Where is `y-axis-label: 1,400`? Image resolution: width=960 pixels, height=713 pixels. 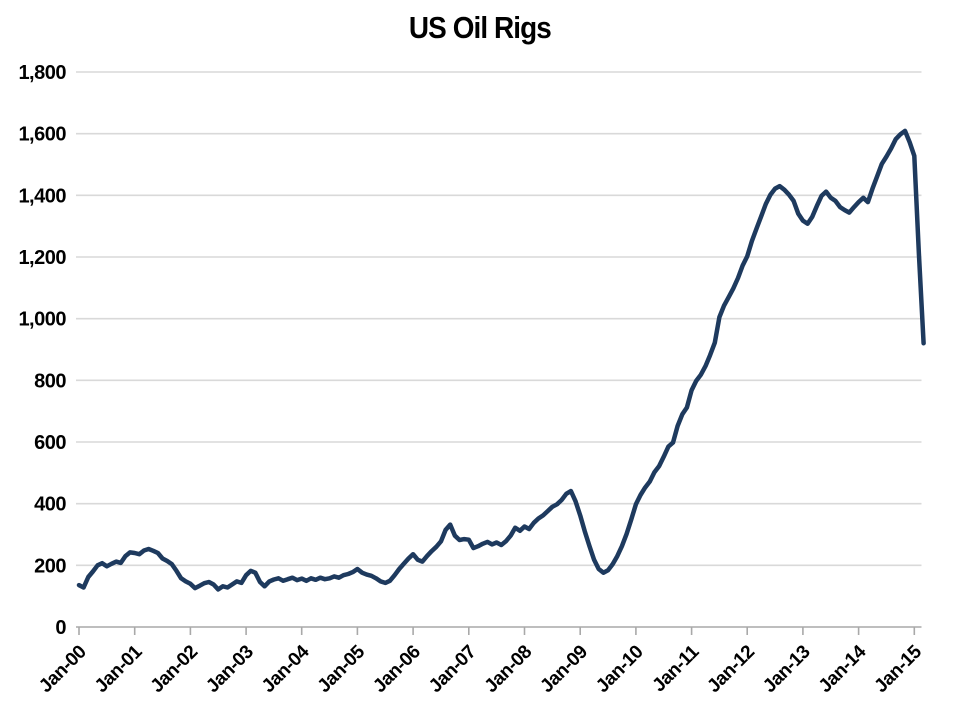 y-axis-label: 1,400 is located at coordinates (42, 196).